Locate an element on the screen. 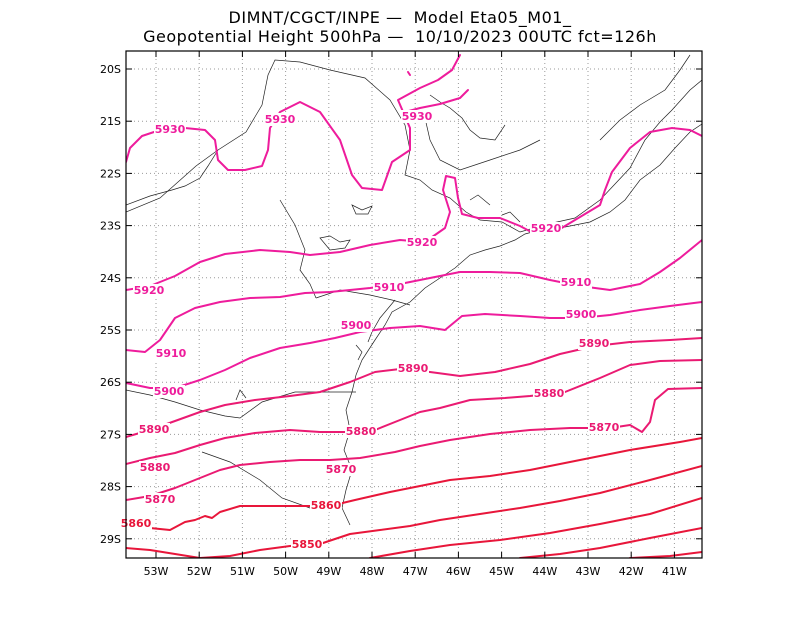 The width and height of the screenshot is (800, 618). lat-tick-label: 20S is located at coordinates (110, 69).